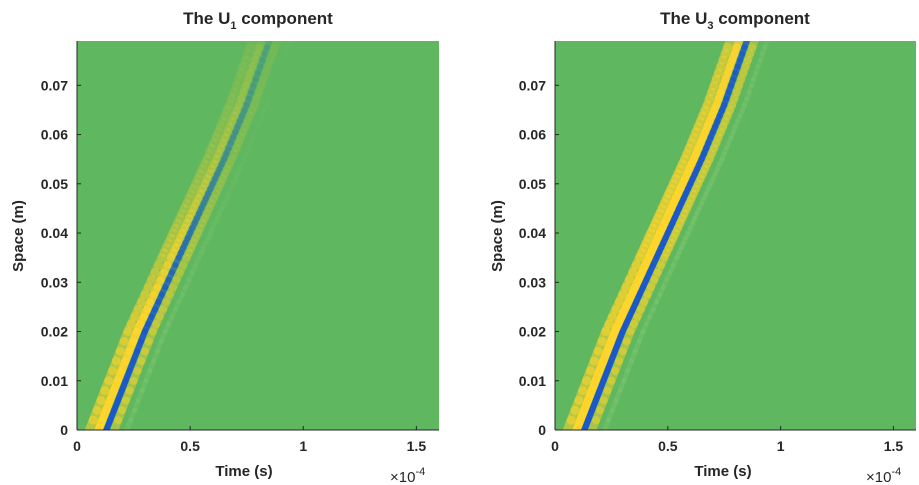 The width and height of the screenshot is (919, 485). Describe the element at coordinates (190, 446) in the screenshot. I see `x-tick-label: 0.5` at that location.